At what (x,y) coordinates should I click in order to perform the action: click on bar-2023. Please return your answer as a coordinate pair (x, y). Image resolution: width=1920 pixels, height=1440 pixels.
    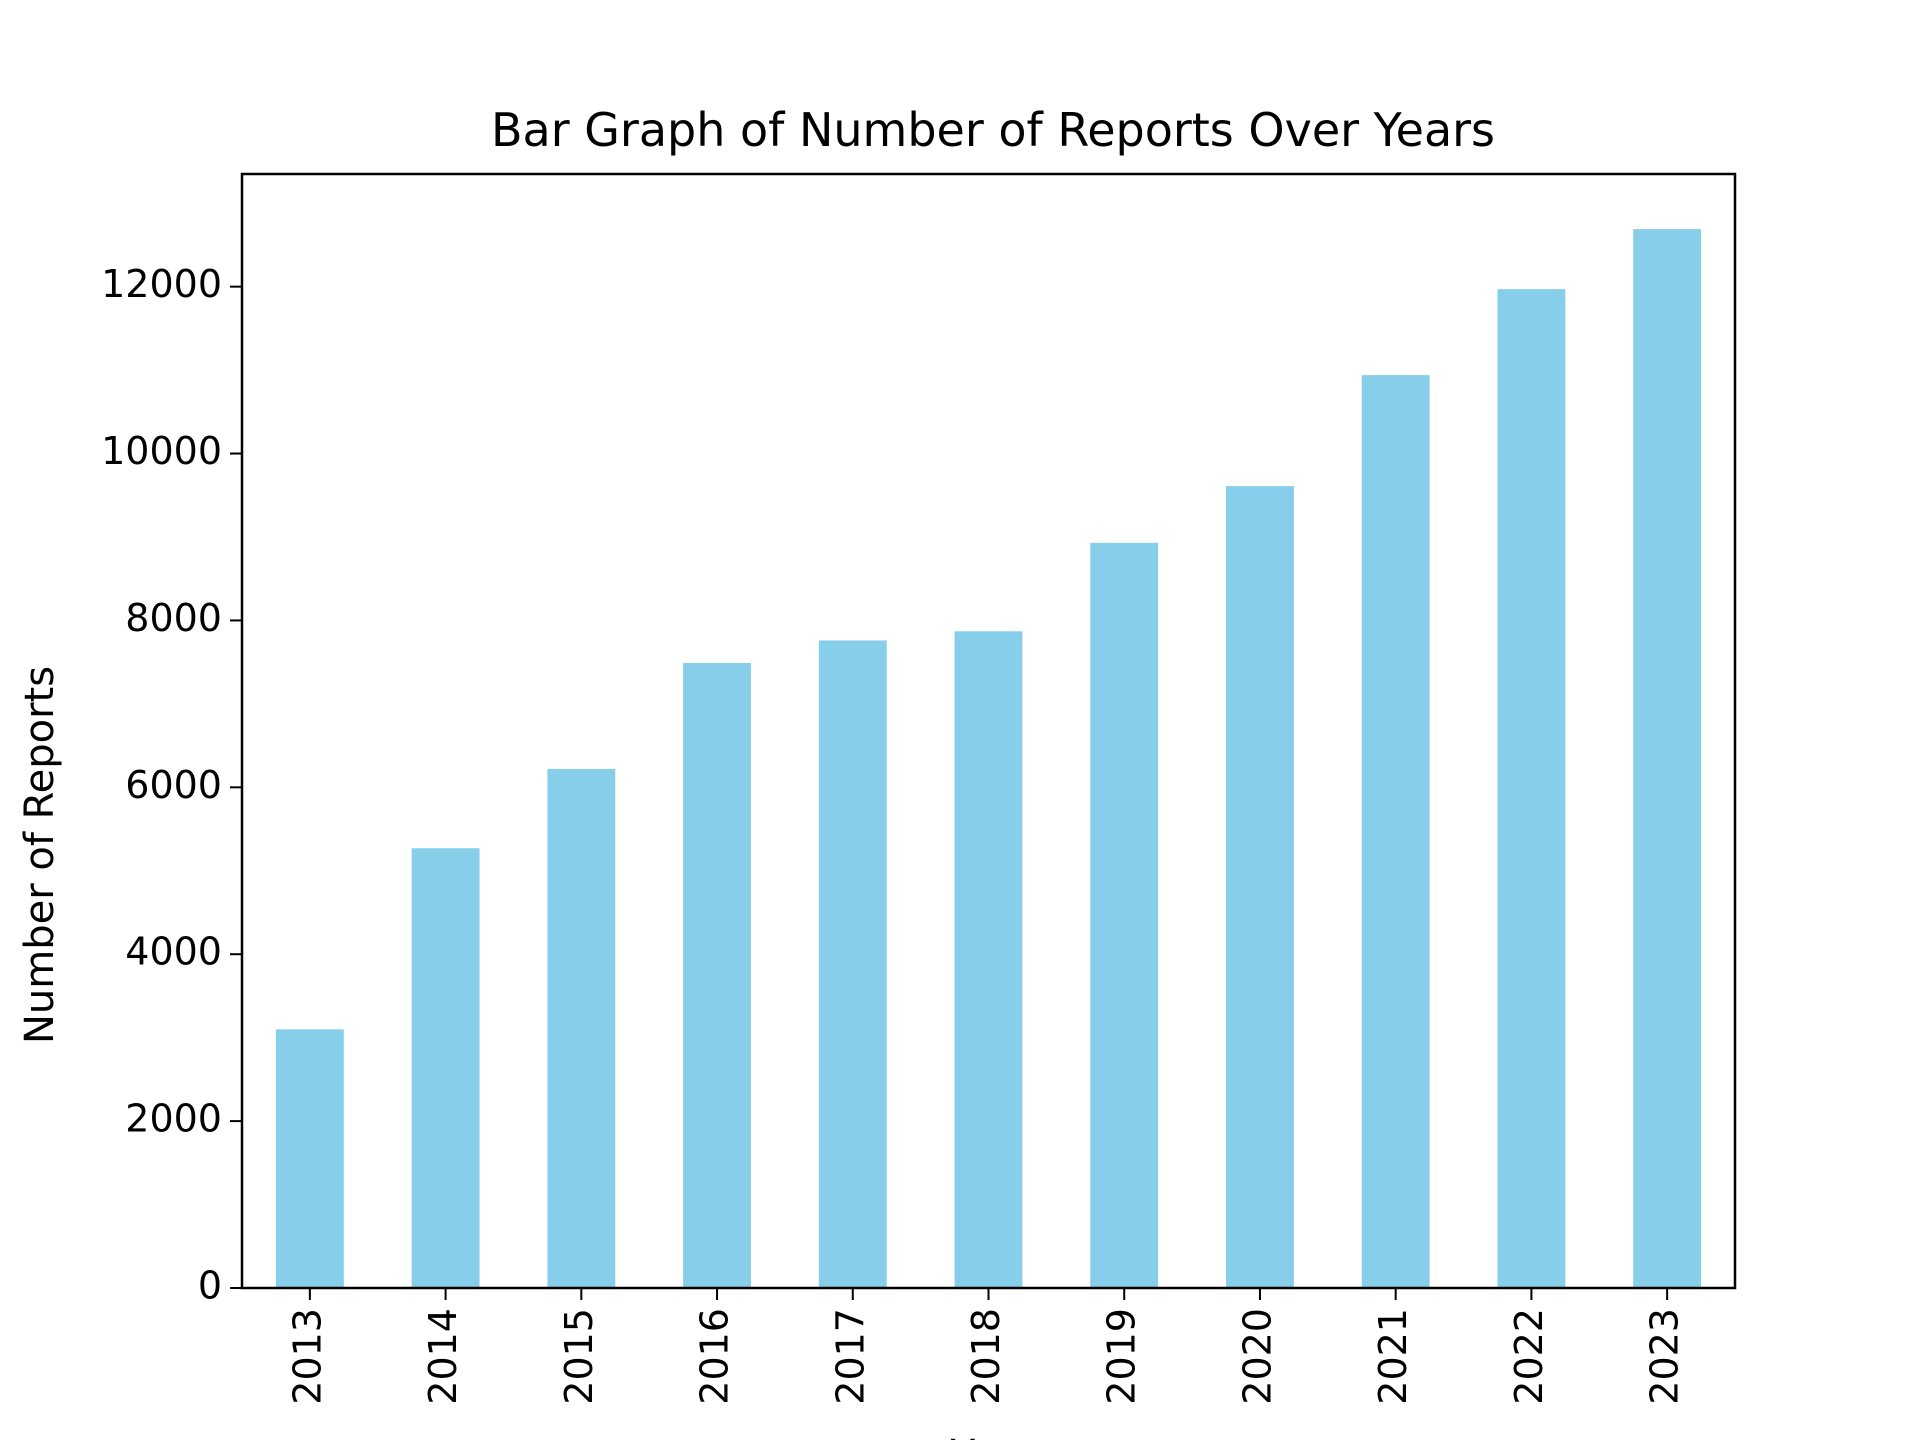
    Looking at the image, I should click on (1667, 758).